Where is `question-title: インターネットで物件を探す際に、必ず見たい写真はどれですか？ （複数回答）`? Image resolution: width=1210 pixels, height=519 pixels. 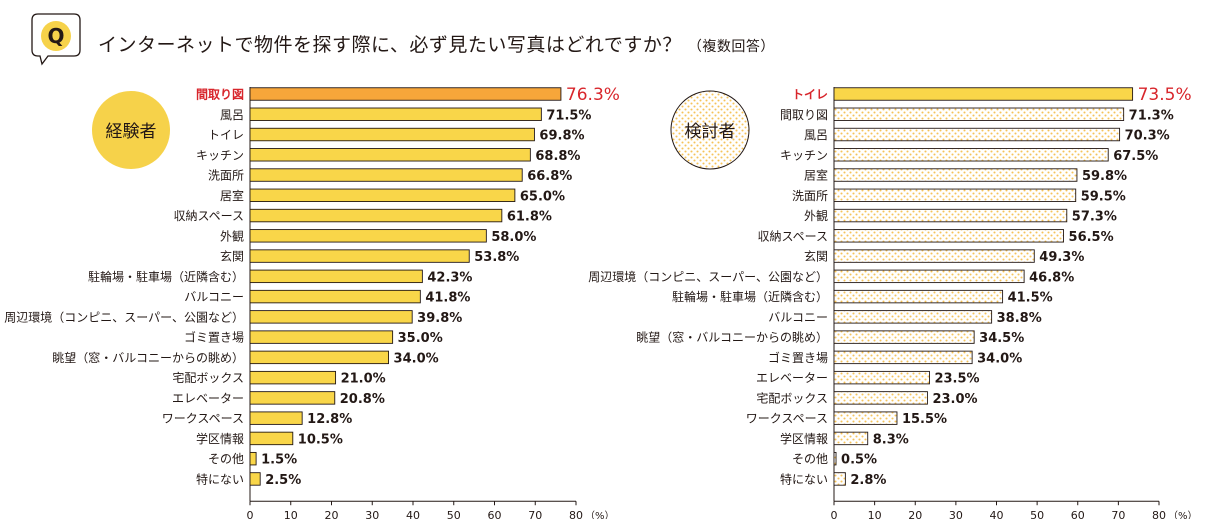
question-title: インターネットで物件を探す際に、必ず見たい写真はどれですか？ （複数回答） is located at coordinates (436, 43).